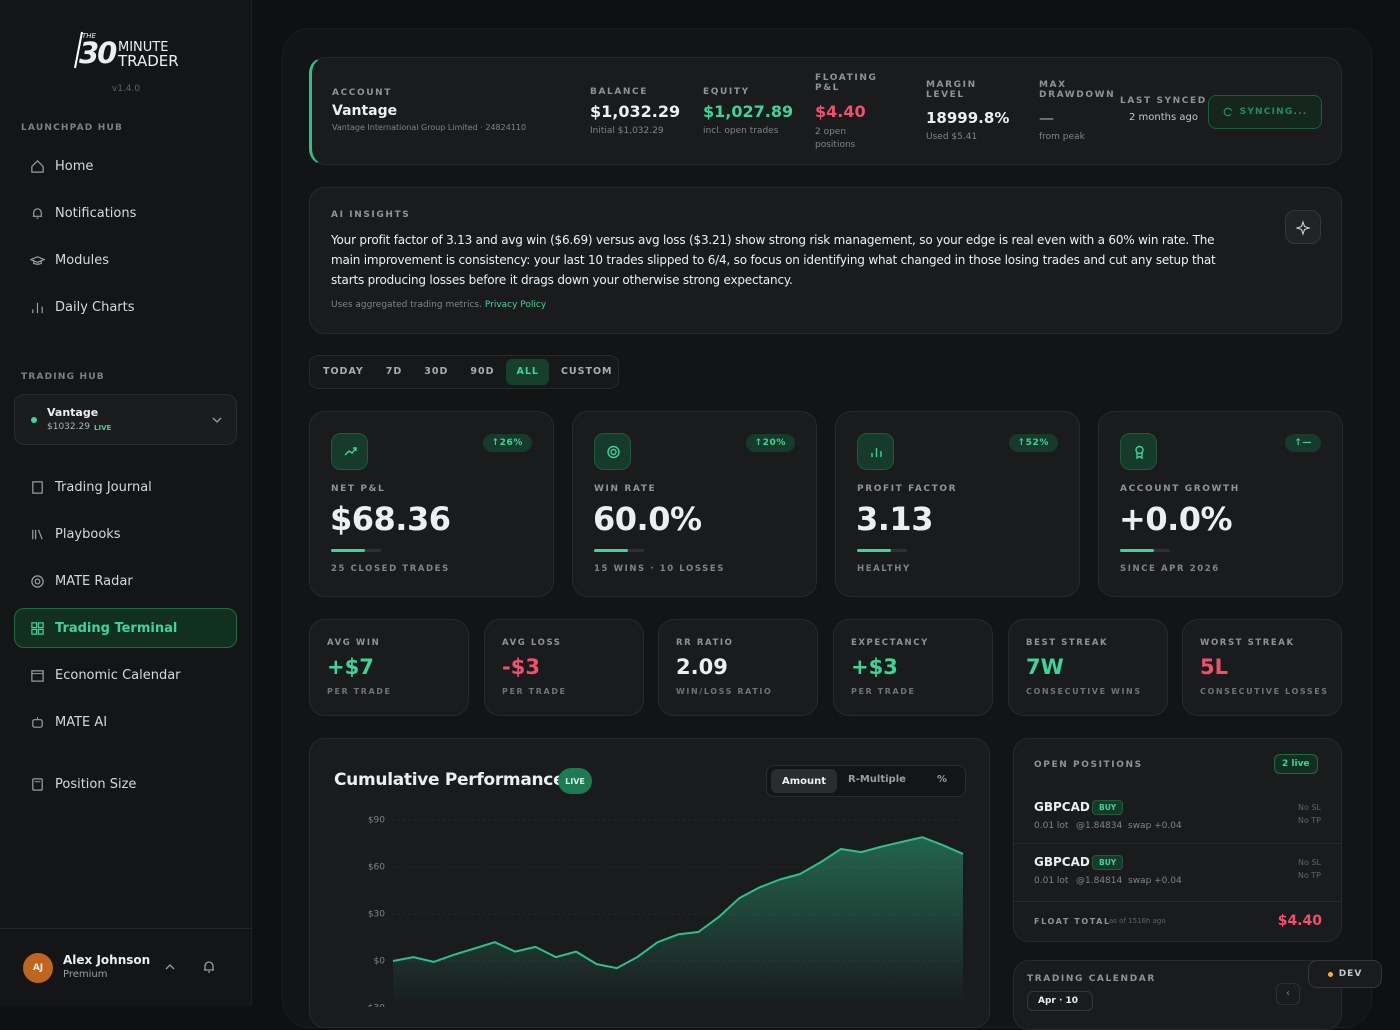  Describe the element at coordinates (82, 260) in the screenshot. I see `nav-text: Modules` at that location.